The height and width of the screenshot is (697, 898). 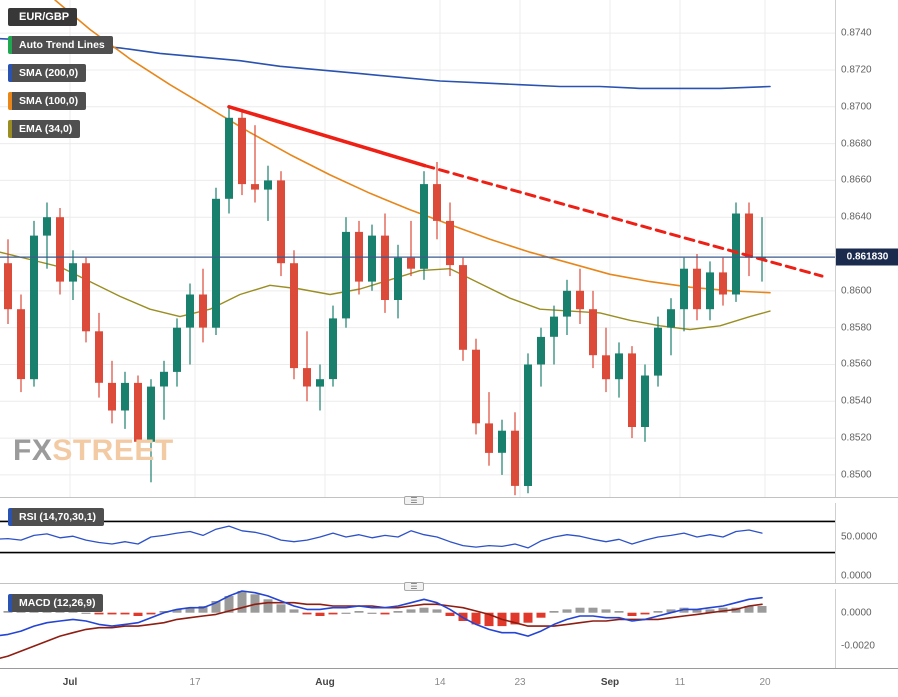 What do you see at coordinates (867, 257) in the screenshot?
I see `current-price-badge: 0.861830` at bounding box center [867, 257].